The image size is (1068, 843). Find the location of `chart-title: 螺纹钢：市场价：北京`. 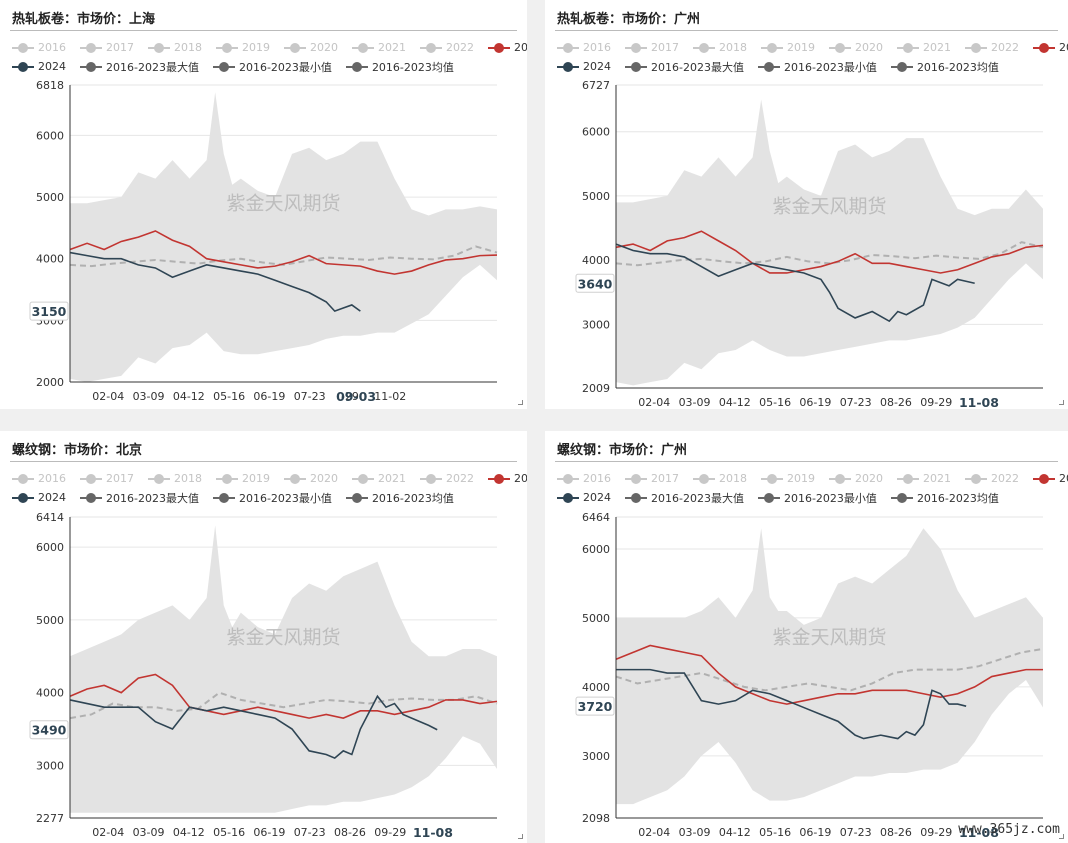

chart-title: 螺纹钢：市场价：北京 is located at coordinates (77, 450).